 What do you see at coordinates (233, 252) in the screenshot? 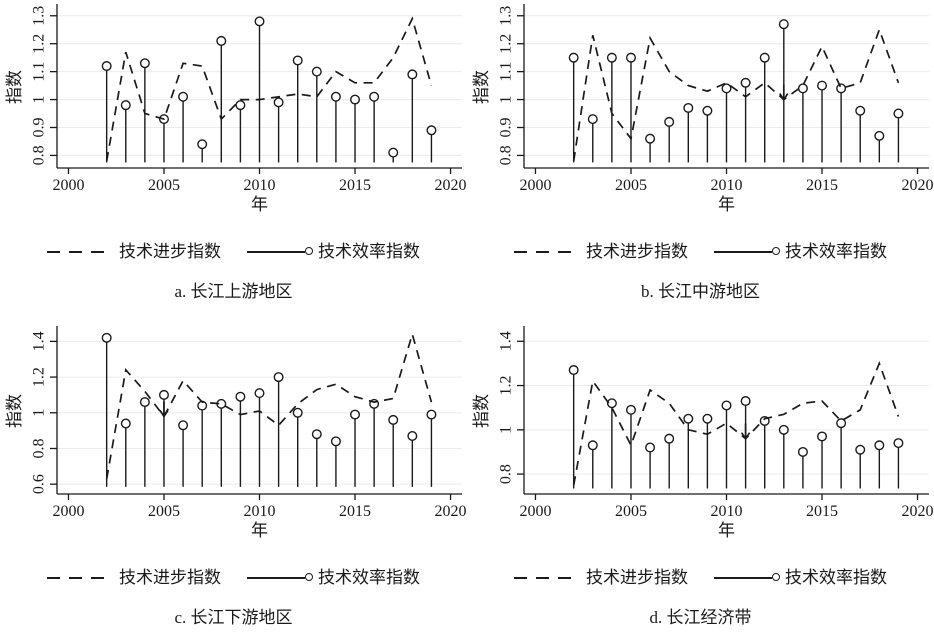
I see `legend-a: 技术进步指数 技术效率指数` at bounding box center [233, 252].